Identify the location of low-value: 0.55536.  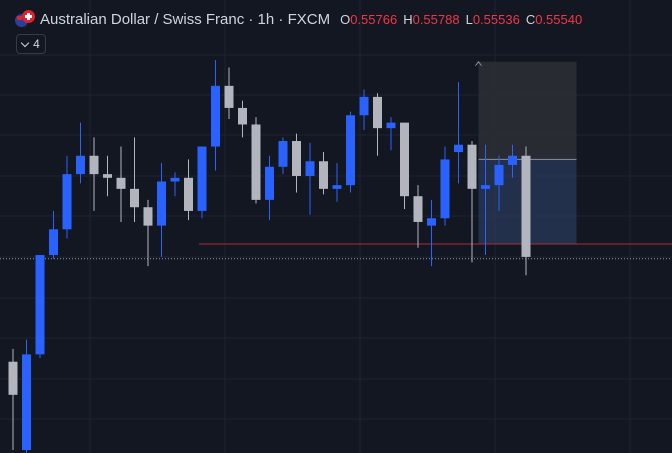
(496, 19).